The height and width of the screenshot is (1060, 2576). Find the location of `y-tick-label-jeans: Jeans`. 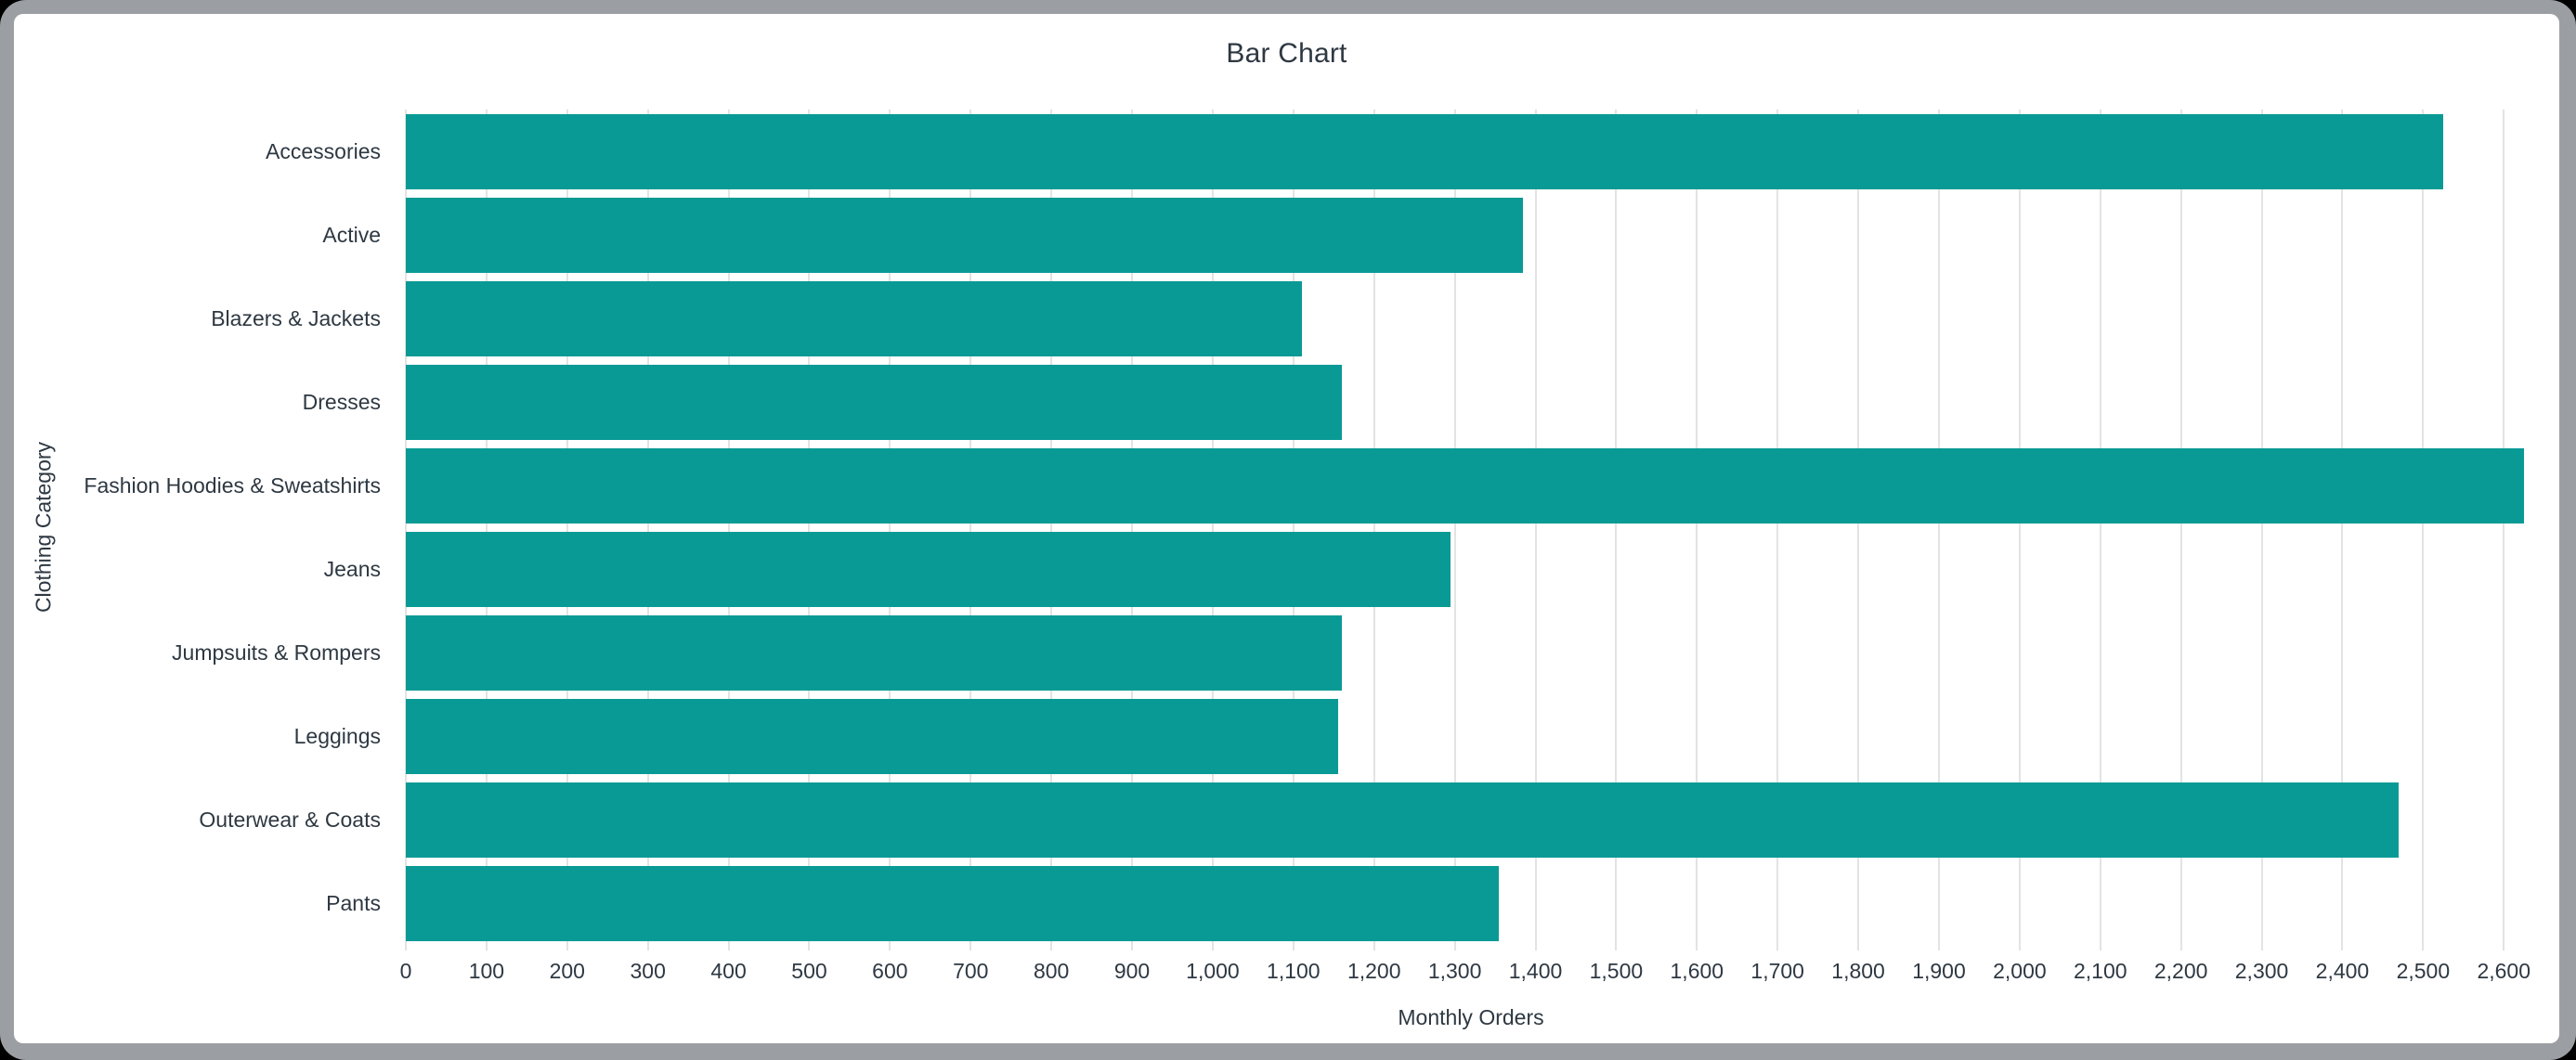

y-tick-label-jeans: Jeans is located at coordinates (352, 569).